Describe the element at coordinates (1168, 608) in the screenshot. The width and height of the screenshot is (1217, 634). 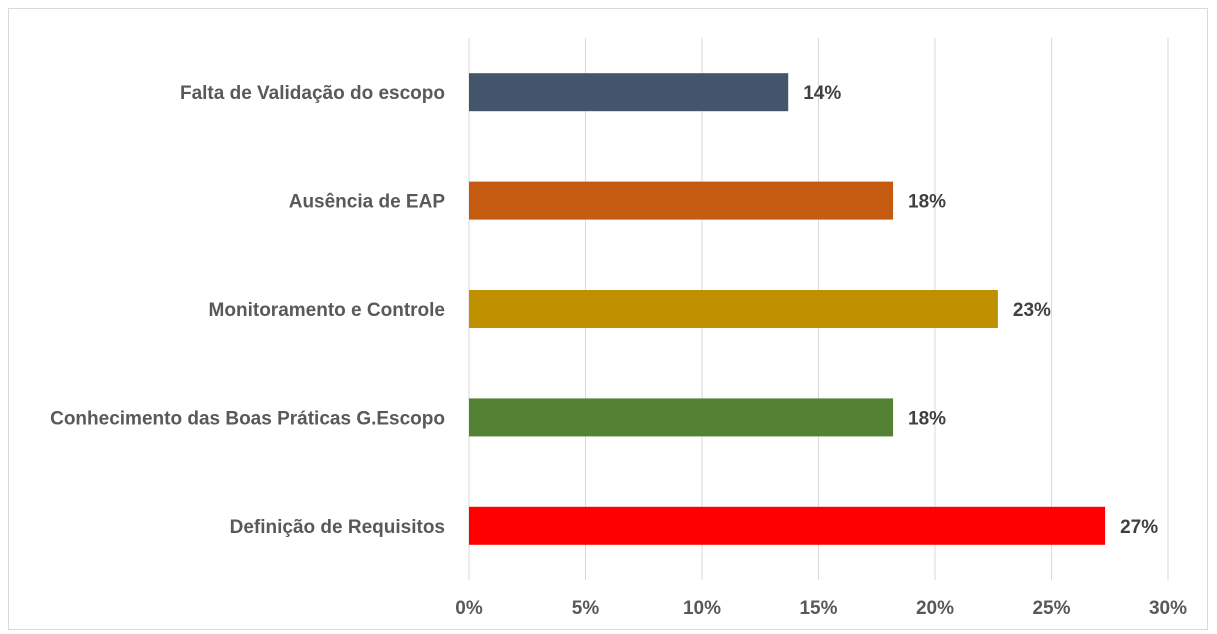
I see `x-tick-label: 30%` at that location.